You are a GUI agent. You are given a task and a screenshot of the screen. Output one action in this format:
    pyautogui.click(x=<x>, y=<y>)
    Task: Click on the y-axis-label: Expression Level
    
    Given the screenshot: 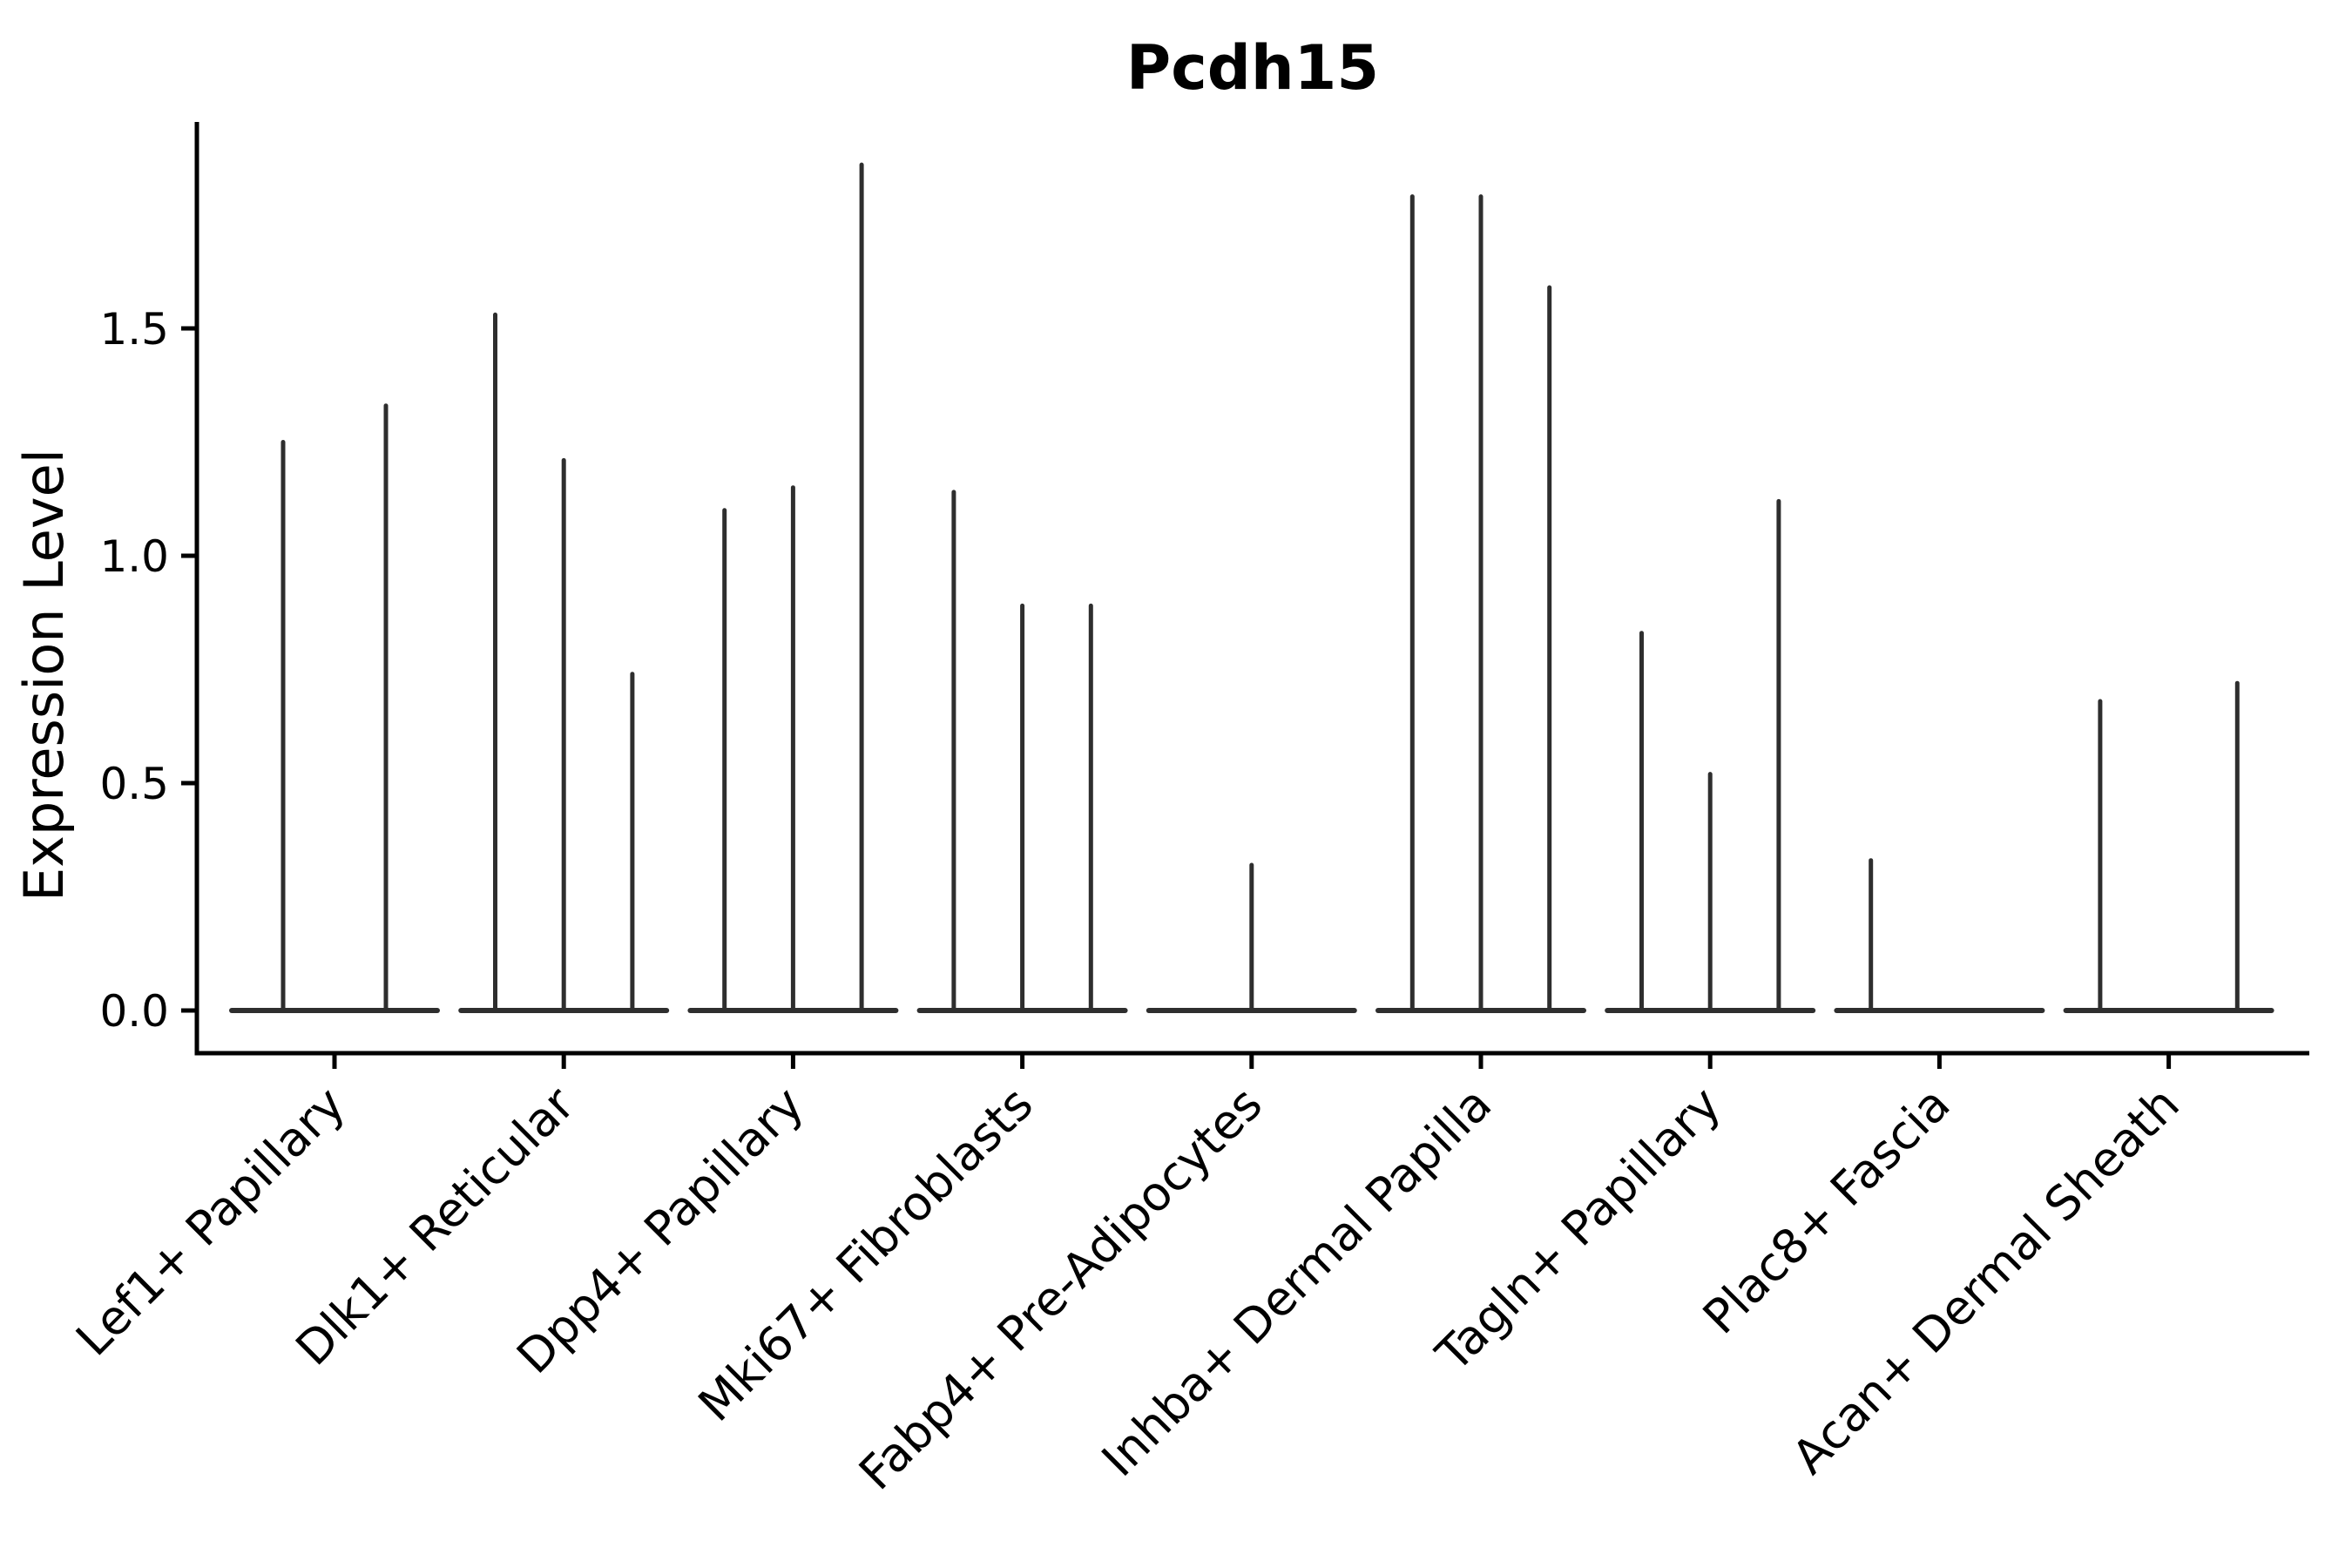 What is the action you would take?
    pyautogui.click(x=44, y=675)
    